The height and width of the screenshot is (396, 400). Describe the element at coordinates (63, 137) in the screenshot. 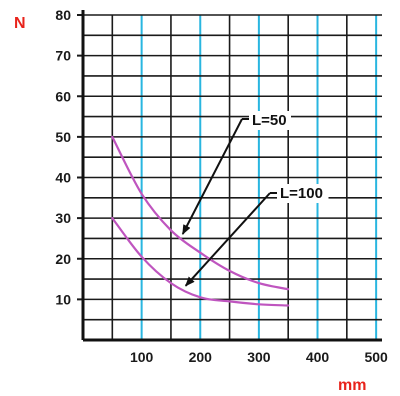

I see `y-tick-label: 50` at that location.